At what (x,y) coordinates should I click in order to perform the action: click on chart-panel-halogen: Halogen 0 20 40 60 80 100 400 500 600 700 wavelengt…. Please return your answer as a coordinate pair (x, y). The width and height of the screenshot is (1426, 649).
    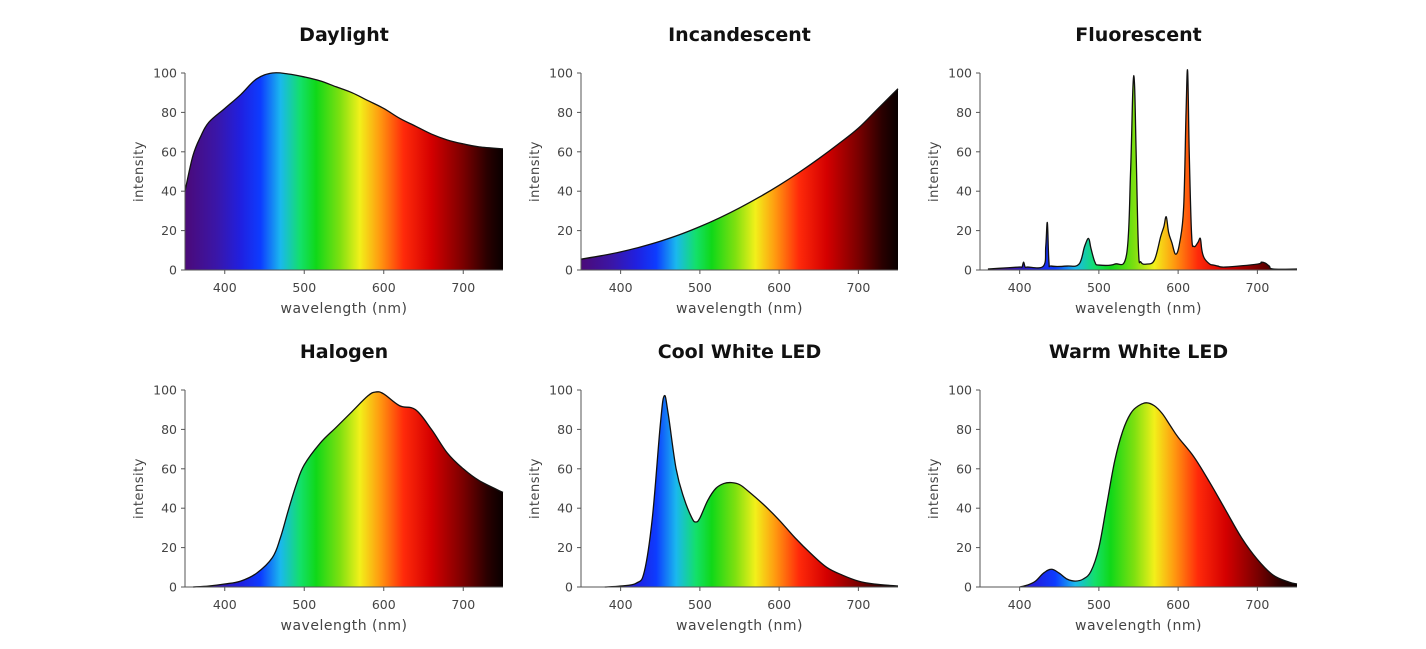
    Looking at the image, I should click on (318, 487).